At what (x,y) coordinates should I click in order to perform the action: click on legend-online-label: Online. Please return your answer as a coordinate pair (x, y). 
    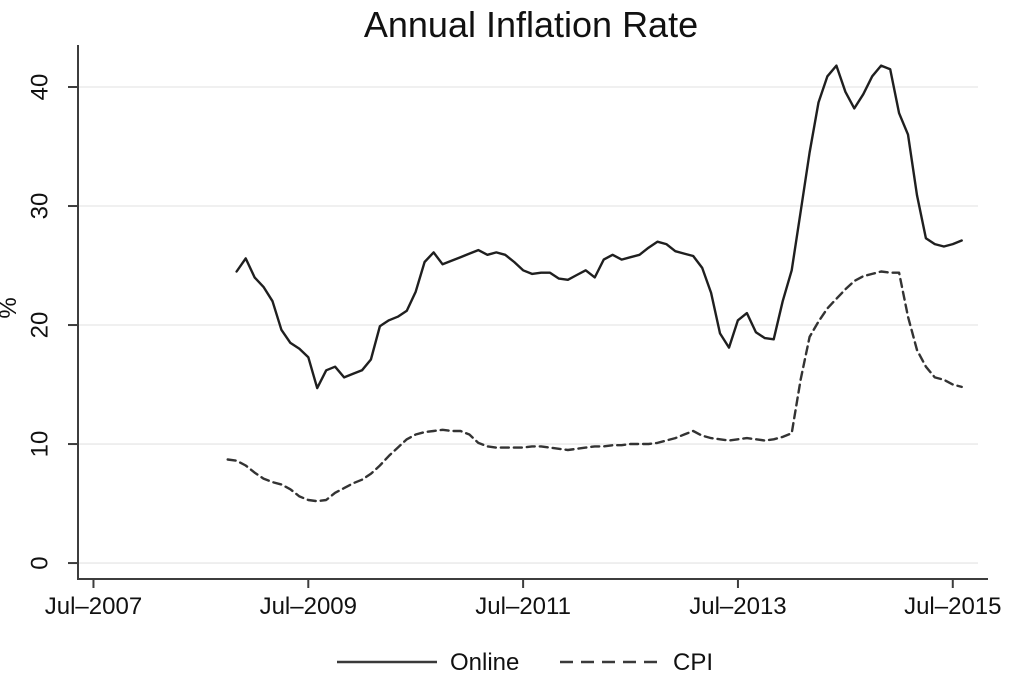
    Looking at the image, I should click on (484, 662).